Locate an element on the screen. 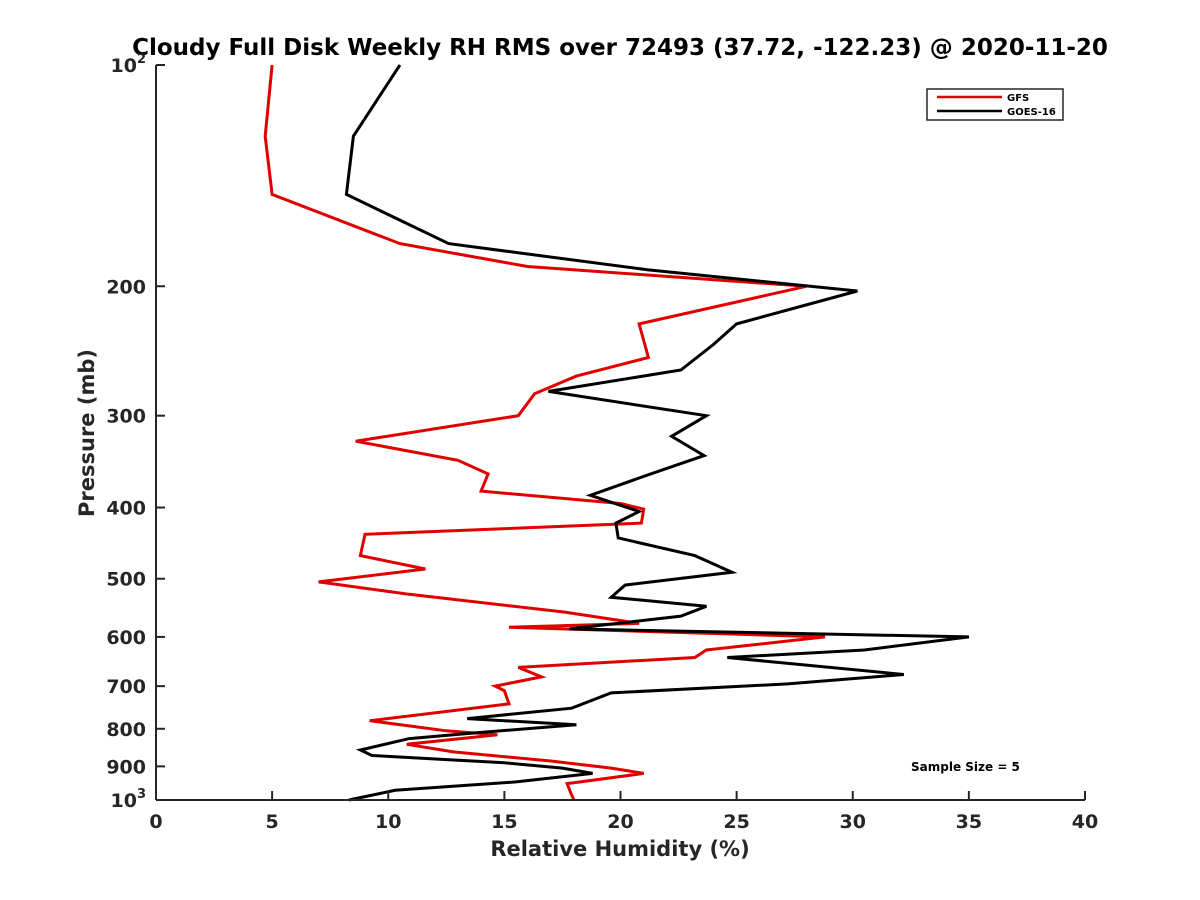 This screenshot has width=1200, height=900. y-tick-label: 900 is located at coordinates (126, 767).